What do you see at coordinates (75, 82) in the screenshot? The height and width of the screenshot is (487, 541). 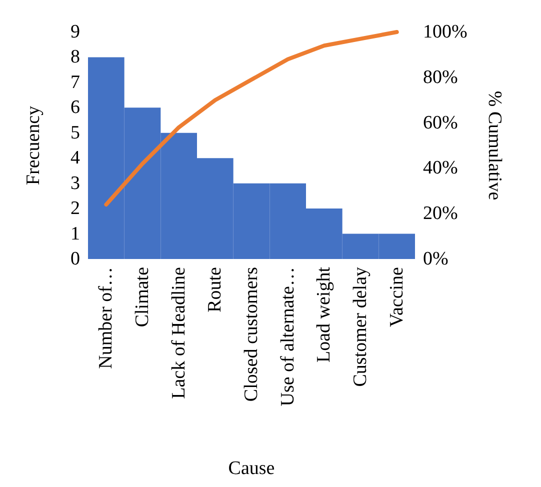 I see `y-tick-label: 7` at bounding box center [75, 82].